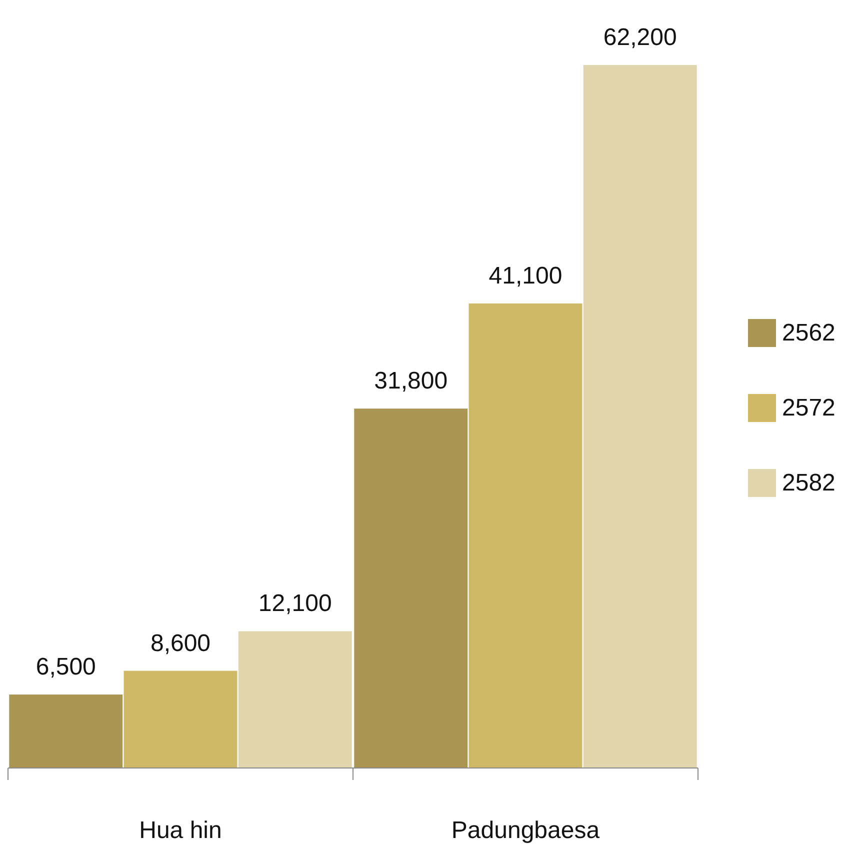  Describe the element at coordinates (809, 483) in the screenshot. I see `legend-label: 2582` at that location.